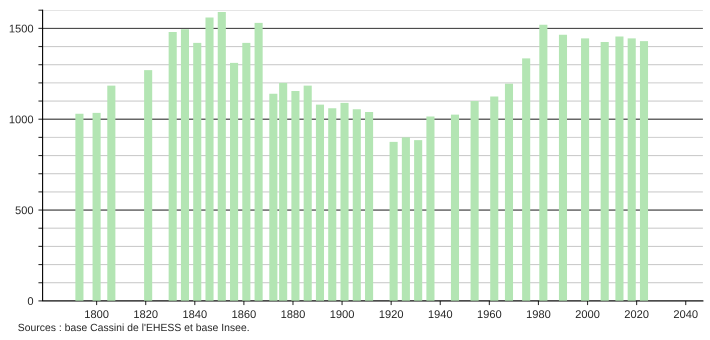 Image resolution: width=710 pixels, height=340 pixels. I want to click on source-note: Sources : base Cassini de l'EHESS et base Insee., so click(133, 327).